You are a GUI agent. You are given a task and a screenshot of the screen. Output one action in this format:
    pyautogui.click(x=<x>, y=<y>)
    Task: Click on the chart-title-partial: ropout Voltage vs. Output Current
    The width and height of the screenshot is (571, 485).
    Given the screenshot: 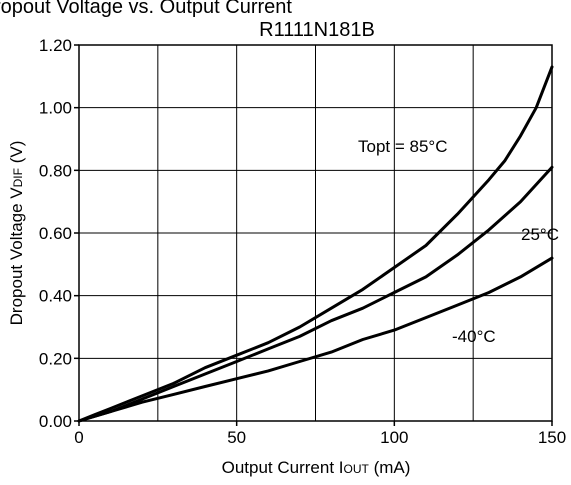 What is the action you would take?
    pyautogui.click(x=146, y=9)
    